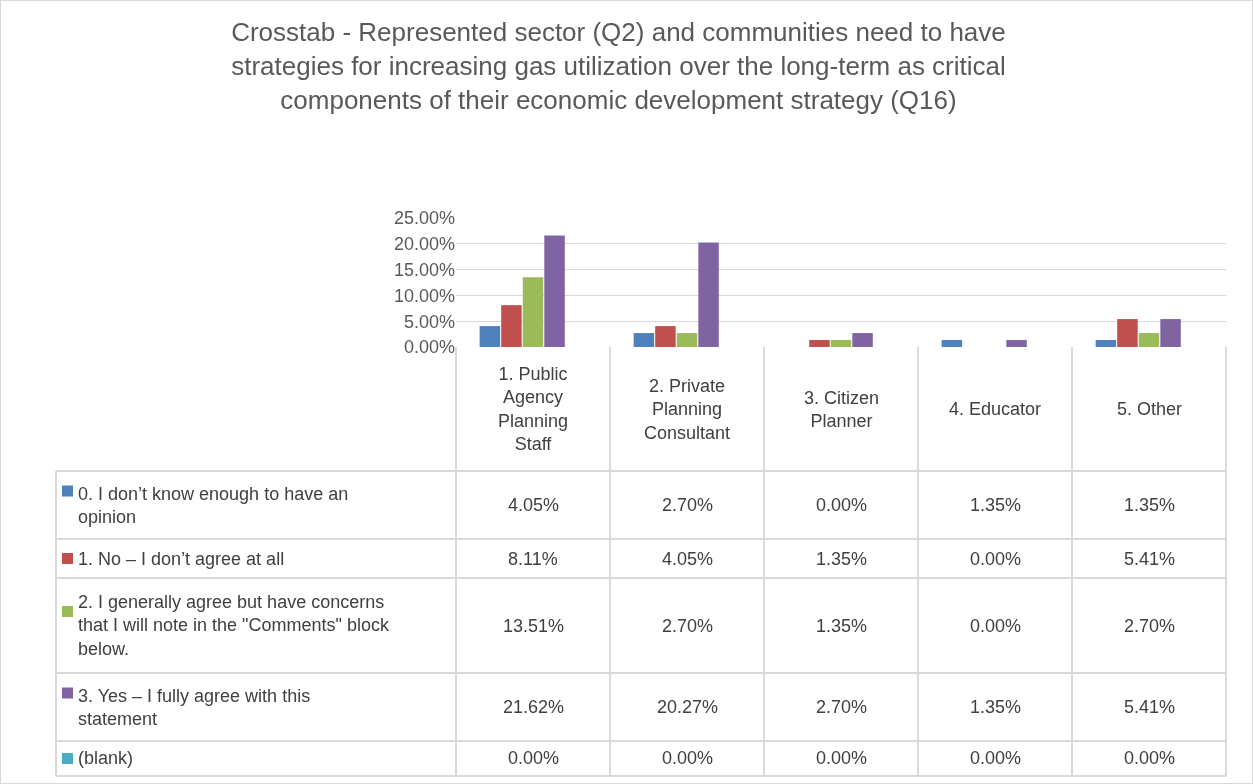  Describe the element at coordinates (429, 347) in the screenshot. I see `y-tick-label: 0.00%` at that location.